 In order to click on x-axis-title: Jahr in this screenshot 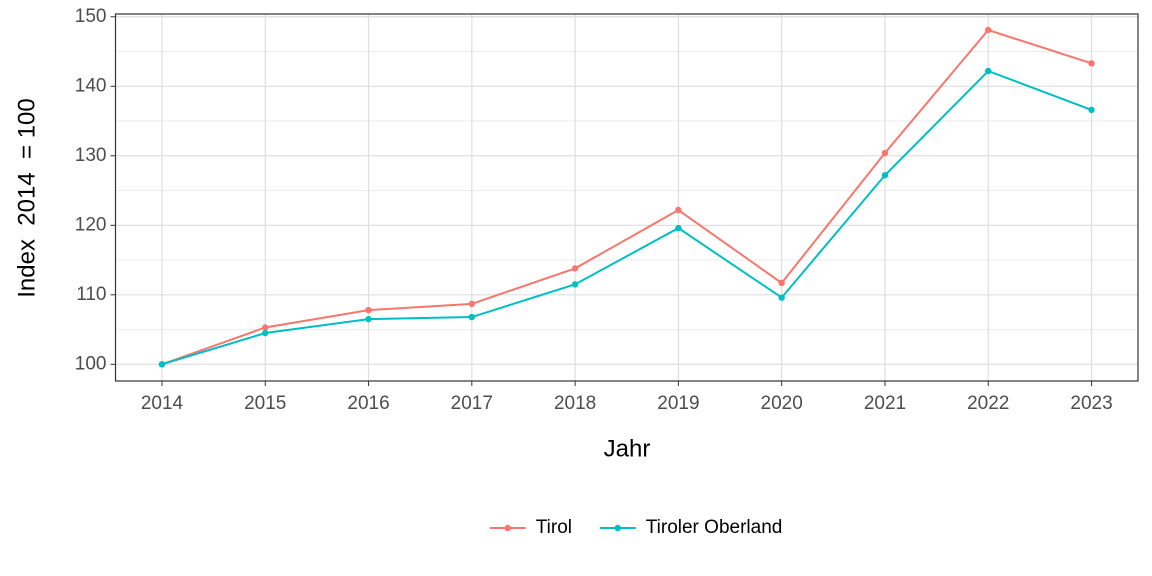, I will do `click(627, 448)`.